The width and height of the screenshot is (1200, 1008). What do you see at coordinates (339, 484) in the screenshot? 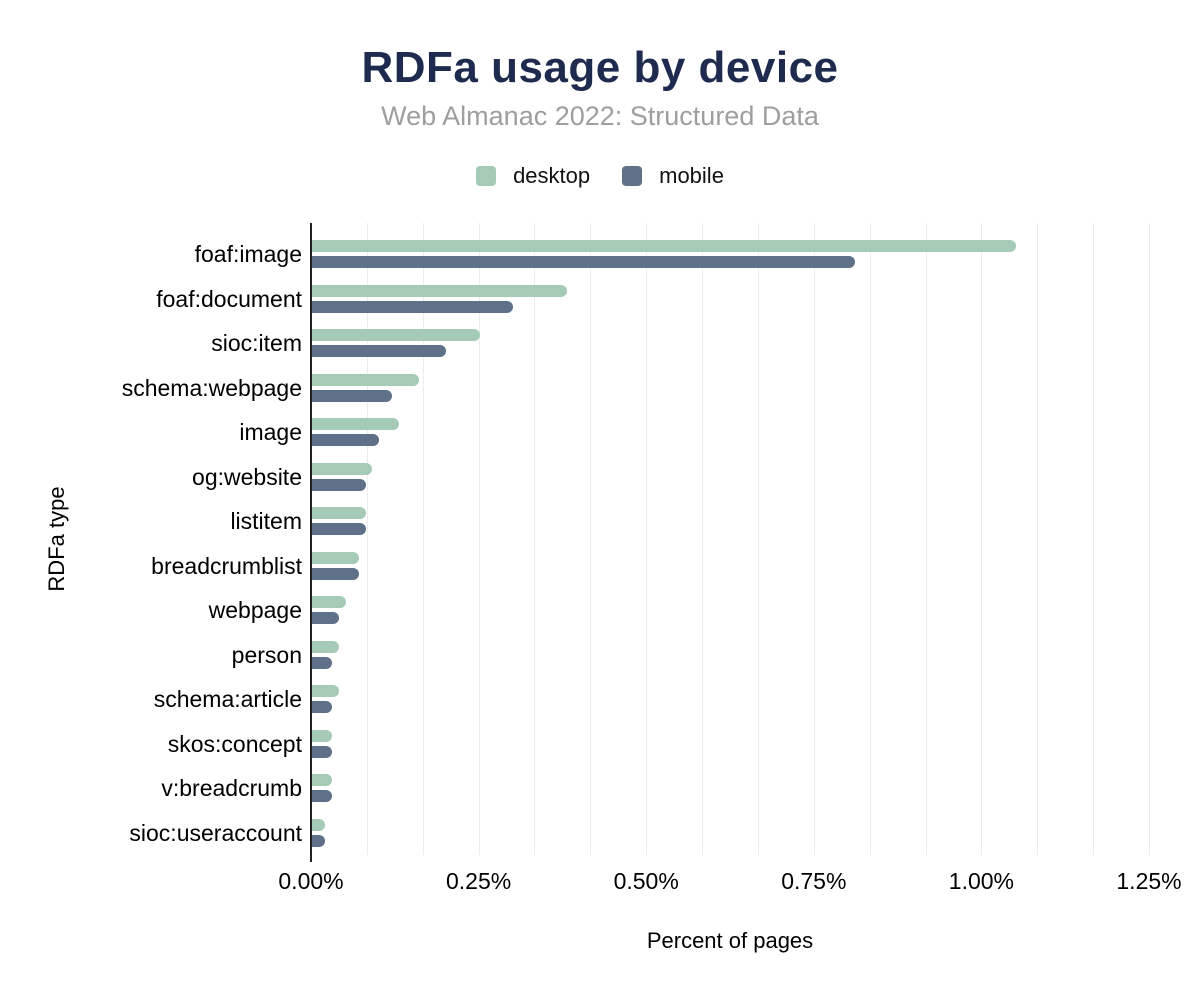
I see `bar-mobile-og:website` at bounding box center [339, 484].